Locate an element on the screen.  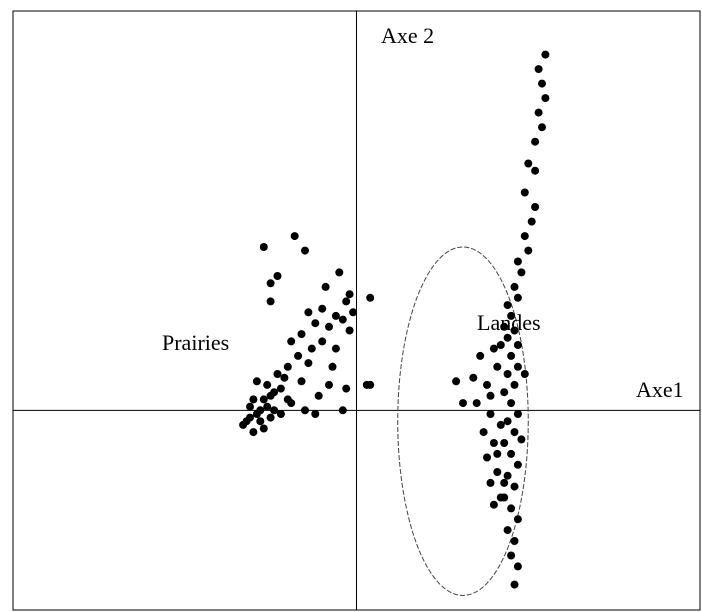
landes-ellipse is located at coordinates (463, 421).